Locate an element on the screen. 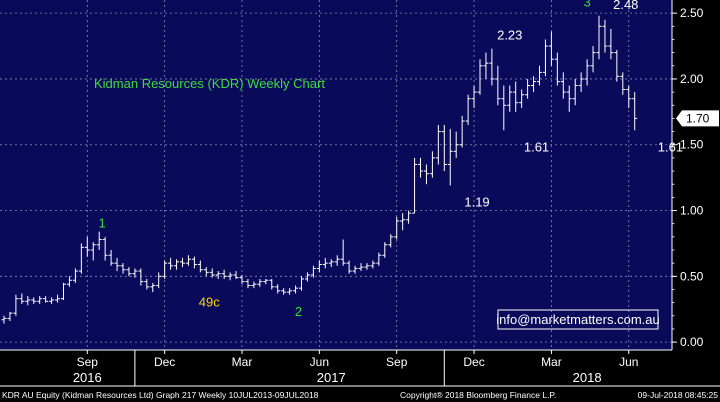  watermark-text: info@marketmatters.com.au is located at coordinates (577, 319).